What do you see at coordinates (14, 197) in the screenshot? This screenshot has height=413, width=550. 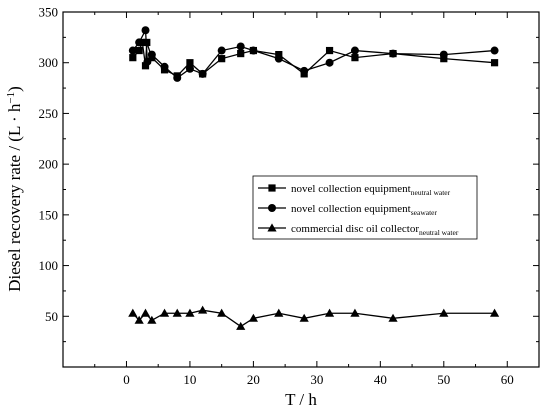 I see `y-axis-title-main: Diesel recovery rate / (L · h` at bounding box center [14, 197].